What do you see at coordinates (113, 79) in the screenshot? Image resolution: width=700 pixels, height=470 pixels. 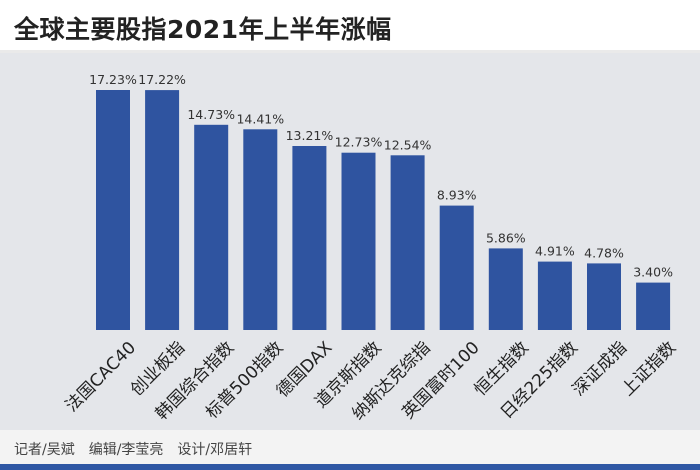 I see `data-label: 17.23%` at bounding box center [113, 79].